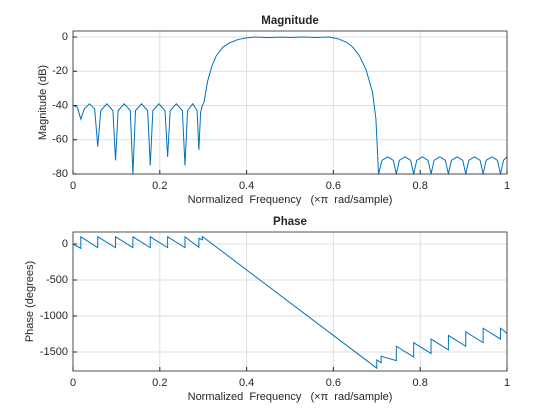  I want to click on y-tick-label: -40, so click(60, 105).